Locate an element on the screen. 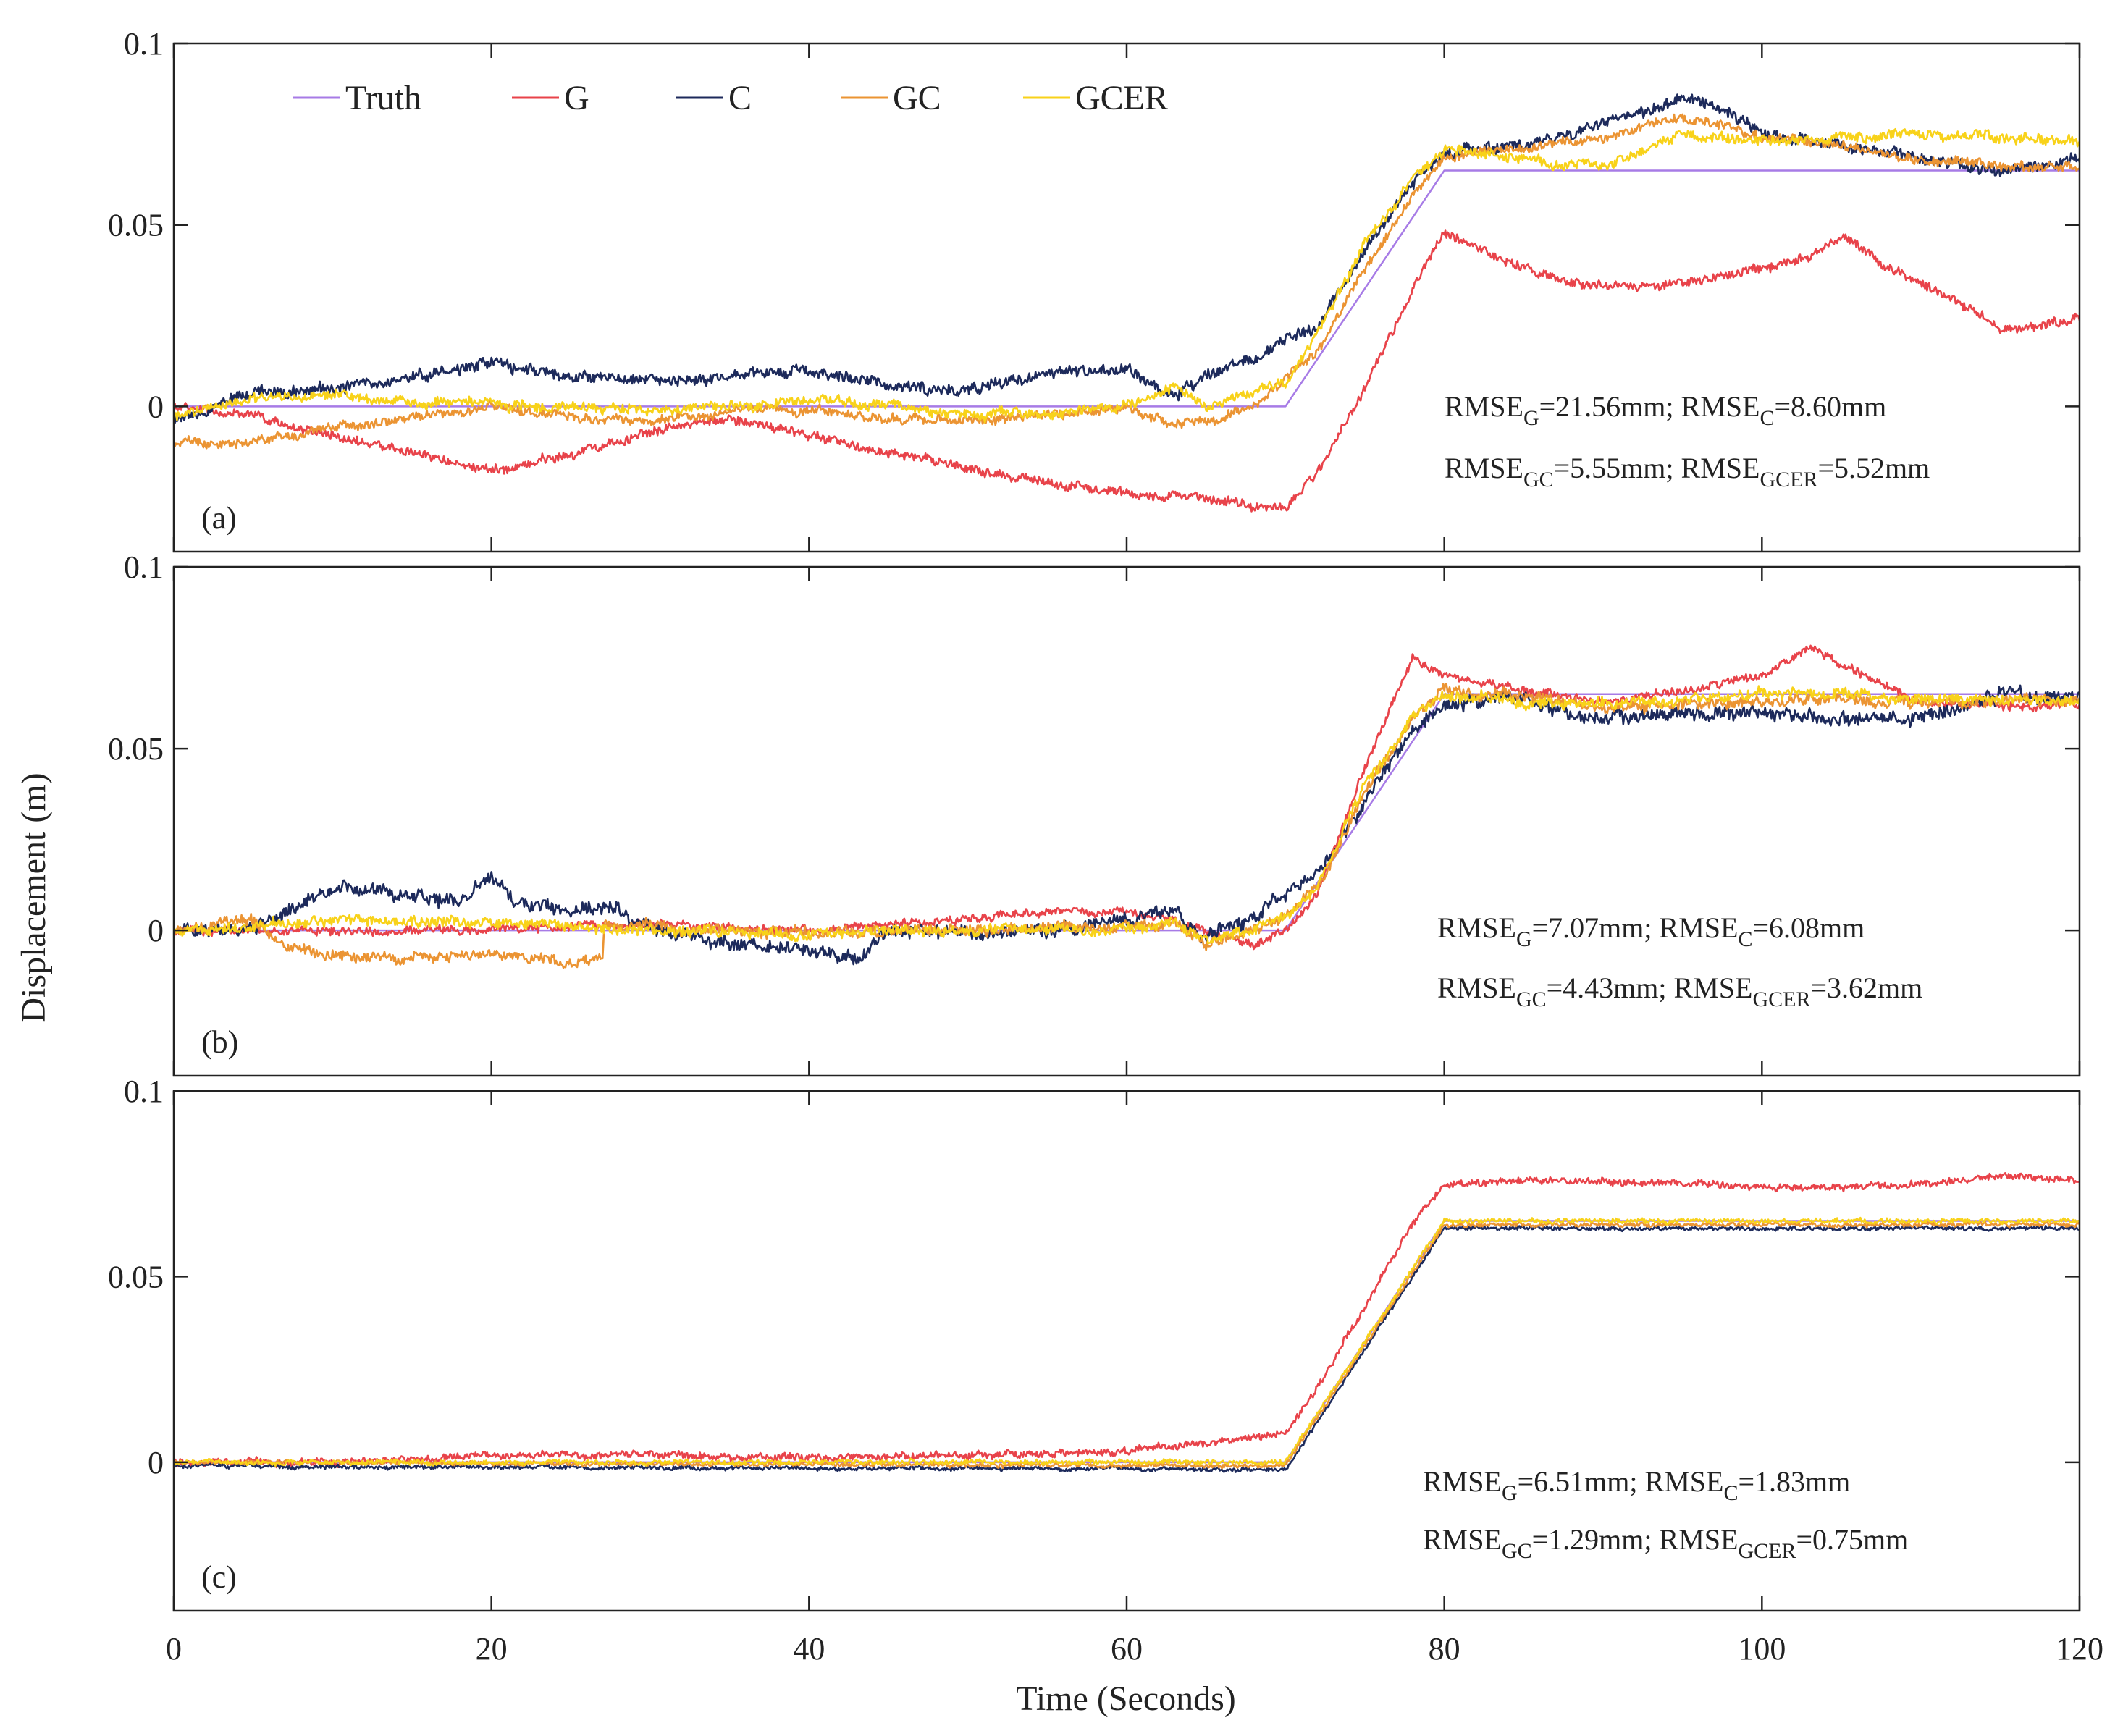  panel-label: (a) is located at coordinates (219, 518).